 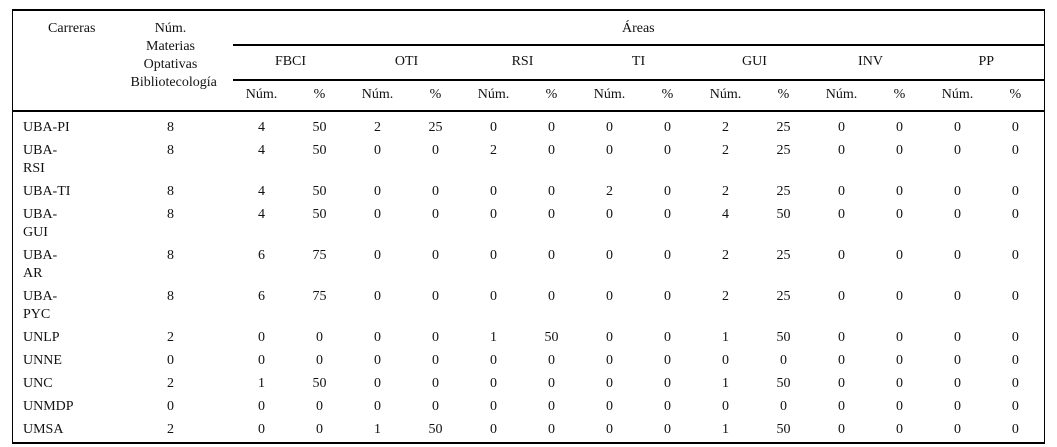 What do you see at coordinates (529, 192) in the screenshot?
I see `table-row: UBA-TI 8 4 50 0 0 0 0 2 0 2 25 0 0 0 0` at bounding box center [529, 192].